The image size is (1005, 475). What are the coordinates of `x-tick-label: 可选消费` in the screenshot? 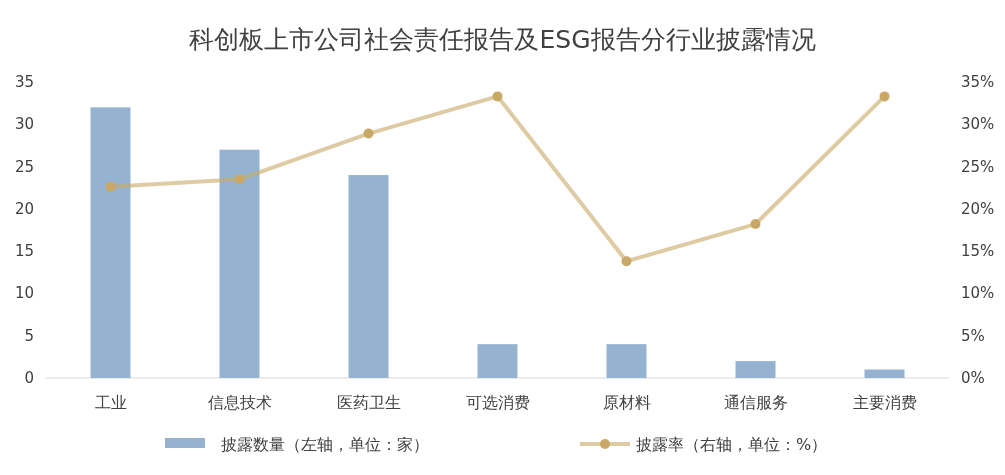 It's located at (497, 402).